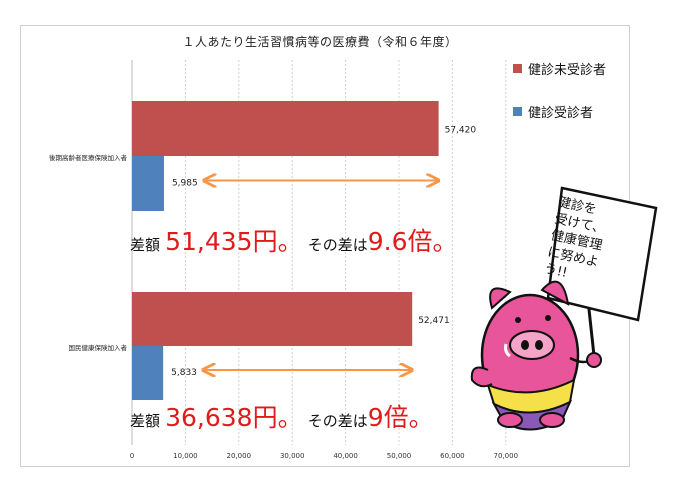 The image size is (700, 495). I want to click on legend-item-examined: 健診受診者, so click(553, 111).